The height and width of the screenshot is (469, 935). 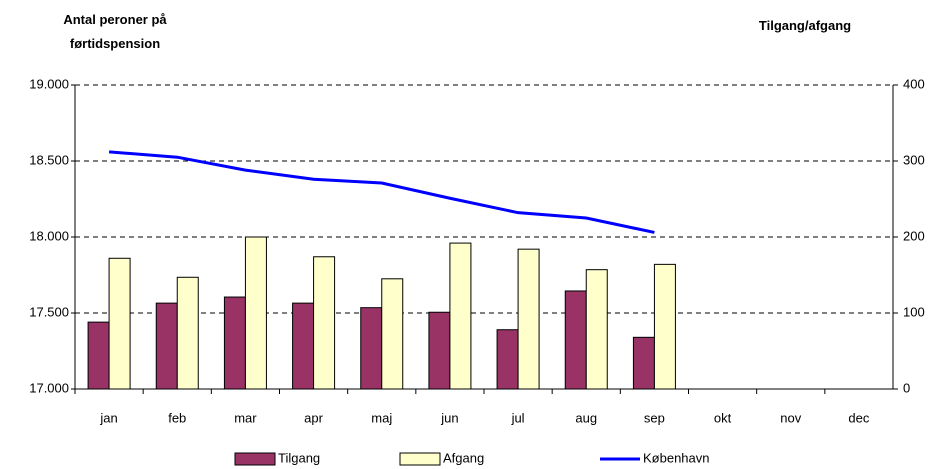 What do you see at coordinates (381, 417) in the screenshot?
I see `x-tick-label: maj` at bounding box center [381, 417].